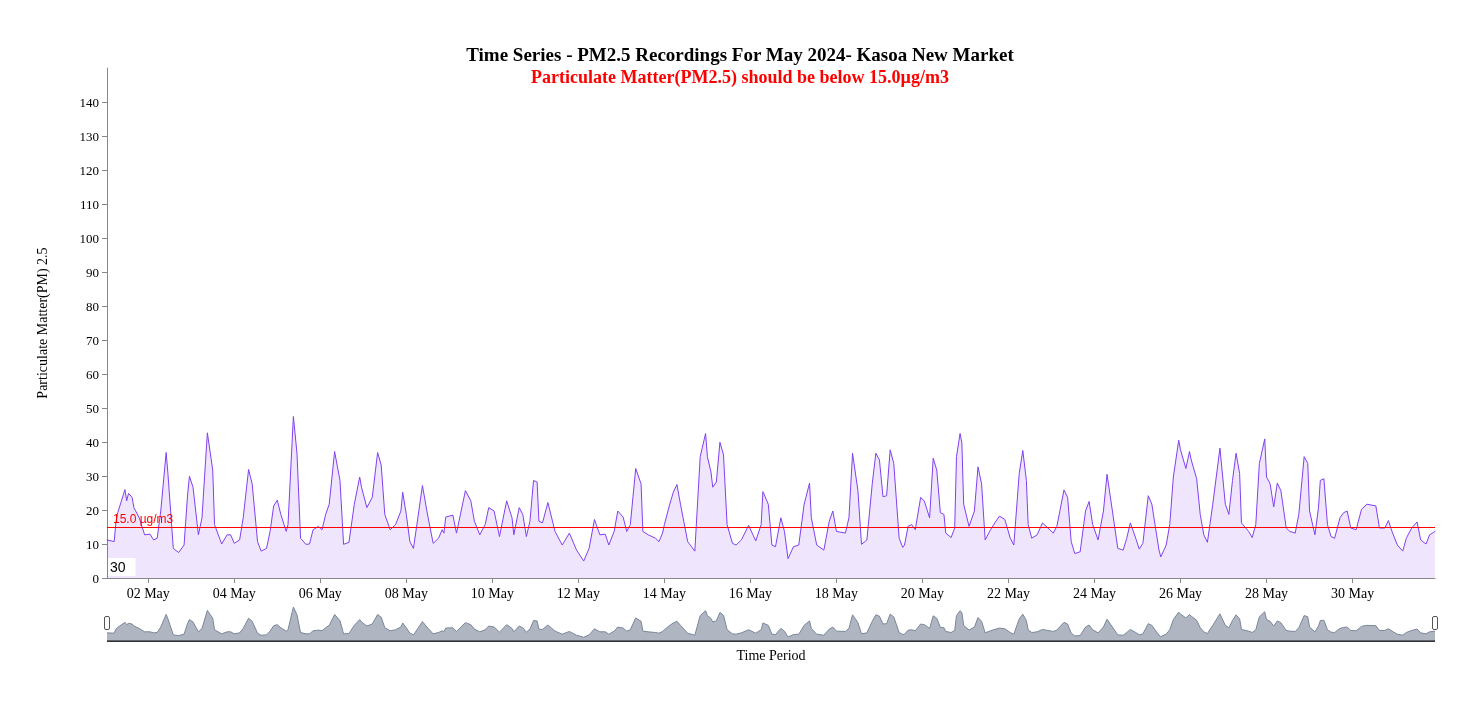  Describe the element at coordinates (95, 578) in the screenshot. I see `y-tick-label: 0` at that location.